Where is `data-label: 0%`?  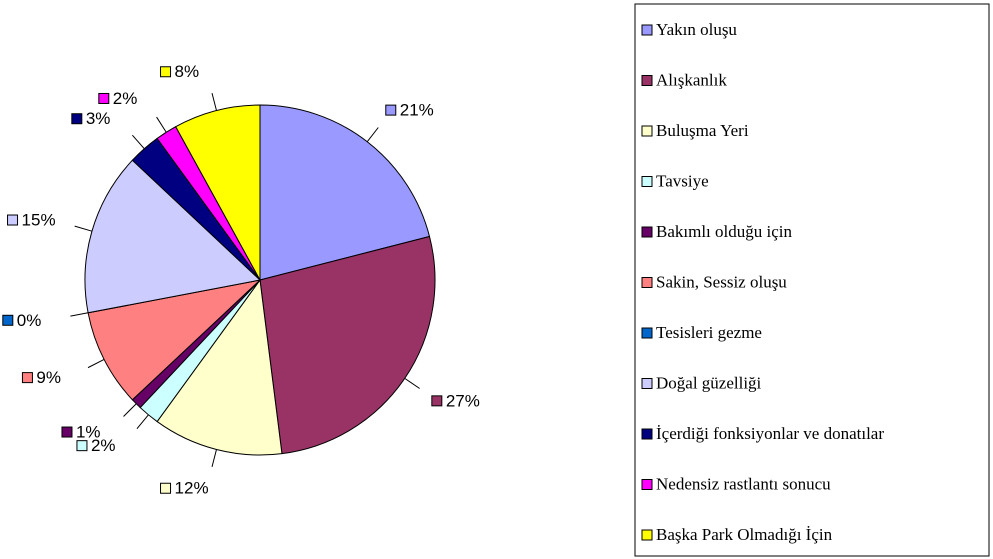
data-label: 0% is located at coordinates (29, 320).